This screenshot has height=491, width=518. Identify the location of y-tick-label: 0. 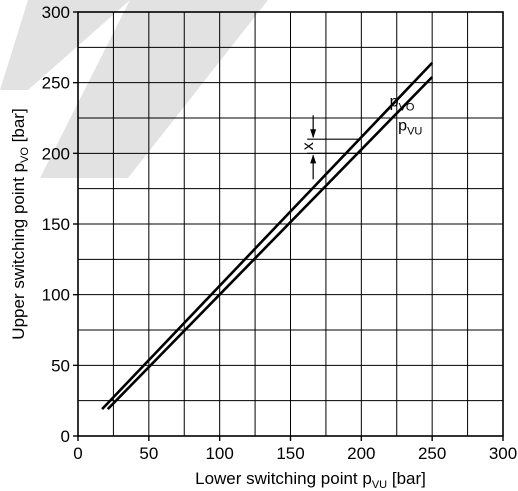
(65, 436).